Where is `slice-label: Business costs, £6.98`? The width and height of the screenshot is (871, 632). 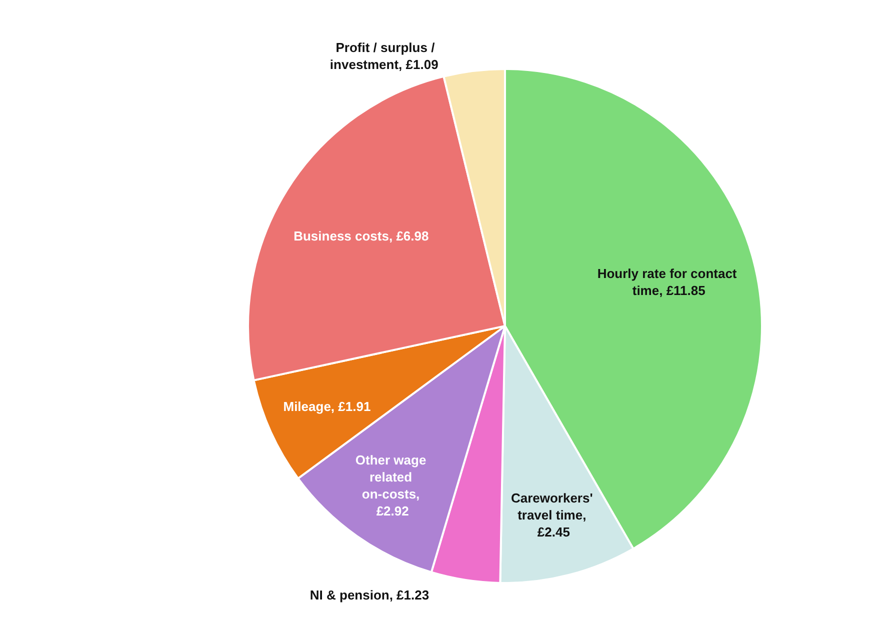
slice-label: Business costs, £6.98 is located at coordinates (361, 236).